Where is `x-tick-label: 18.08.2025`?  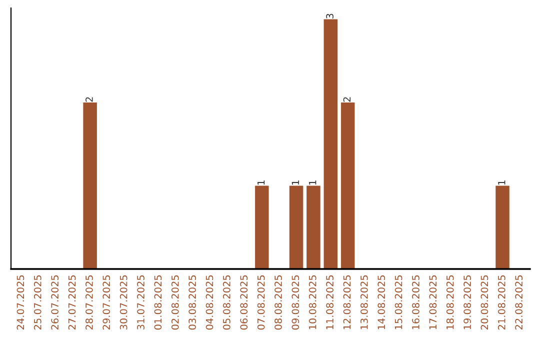 x-tick-label: 18.08.2025 is located at coordinates (450, 302).